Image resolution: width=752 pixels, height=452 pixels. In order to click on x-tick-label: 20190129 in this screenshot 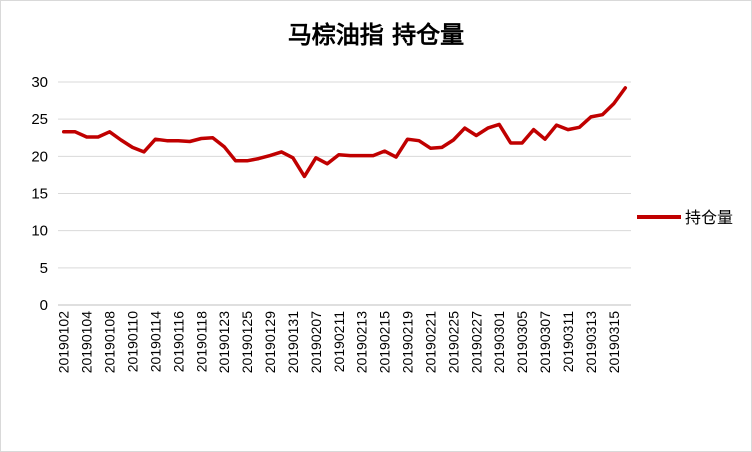, I will do `click(270, 342)`.